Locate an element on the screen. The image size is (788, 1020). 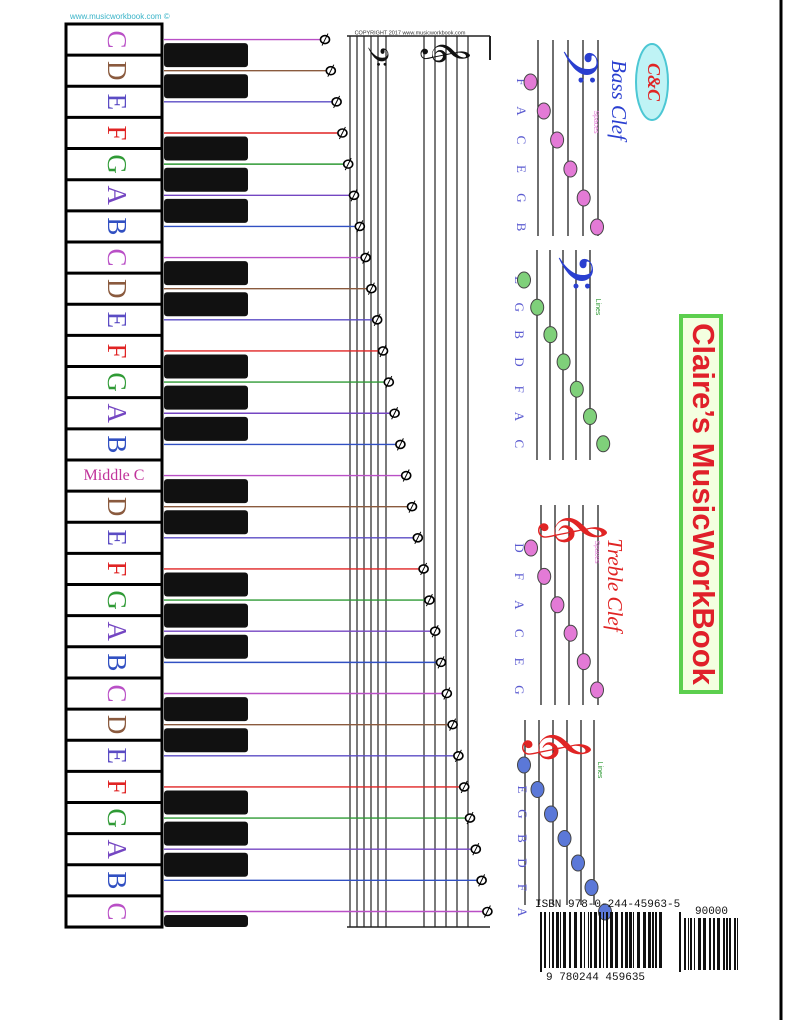
keyboard-frame is located at coordinates (114, 475).